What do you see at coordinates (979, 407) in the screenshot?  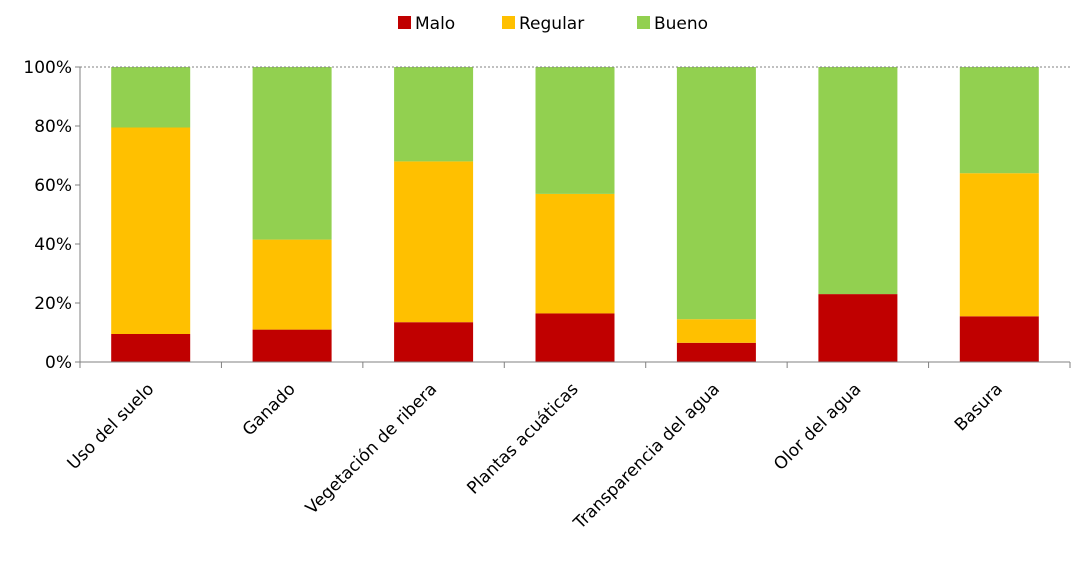 I see `x-tick-label: Basura` at bounding box center [979, 407].